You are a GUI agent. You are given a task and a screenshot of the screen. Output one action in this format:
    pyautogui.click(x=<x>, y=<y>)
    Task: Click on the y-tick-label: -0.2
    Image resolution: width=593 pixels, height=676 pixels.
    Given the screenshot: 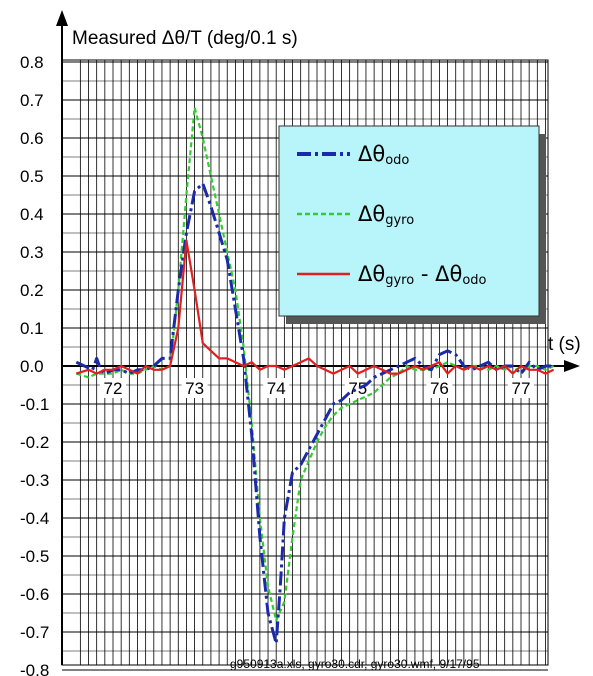 What is the action you would take?
    pyautogui.click(x=34, y=442)
    